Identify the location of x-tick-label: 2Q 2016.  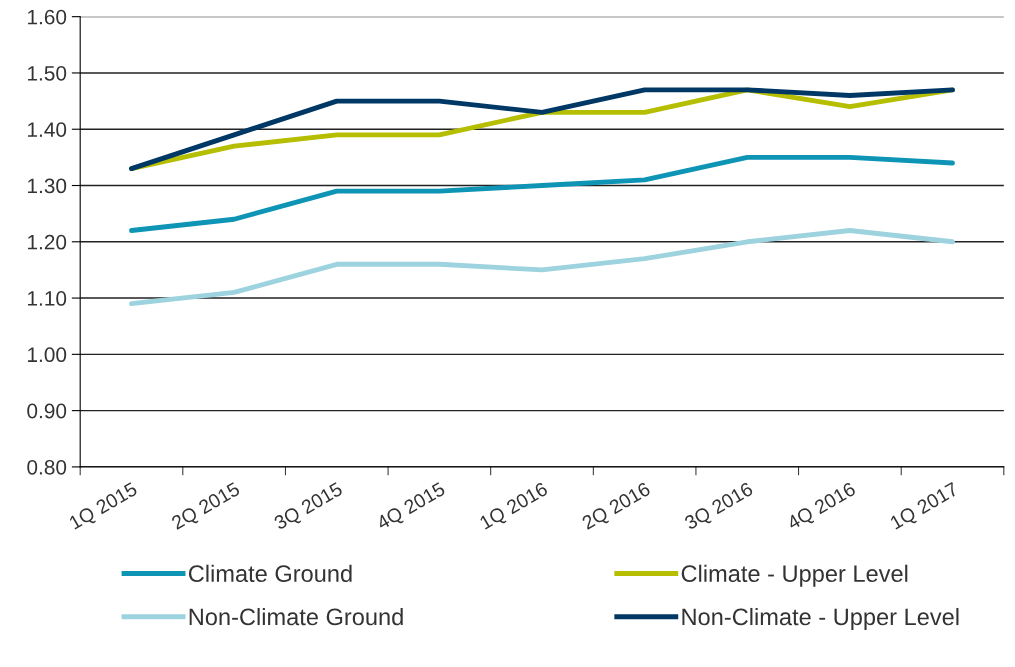
(617, 507).